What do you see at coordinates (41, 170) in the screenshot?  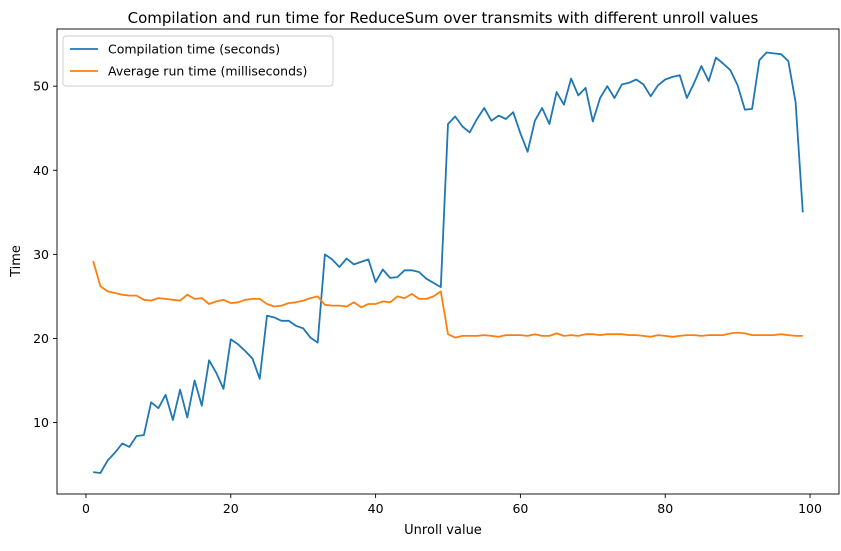 I see `y-tick-label: 40` at bounding box center [41, 170].